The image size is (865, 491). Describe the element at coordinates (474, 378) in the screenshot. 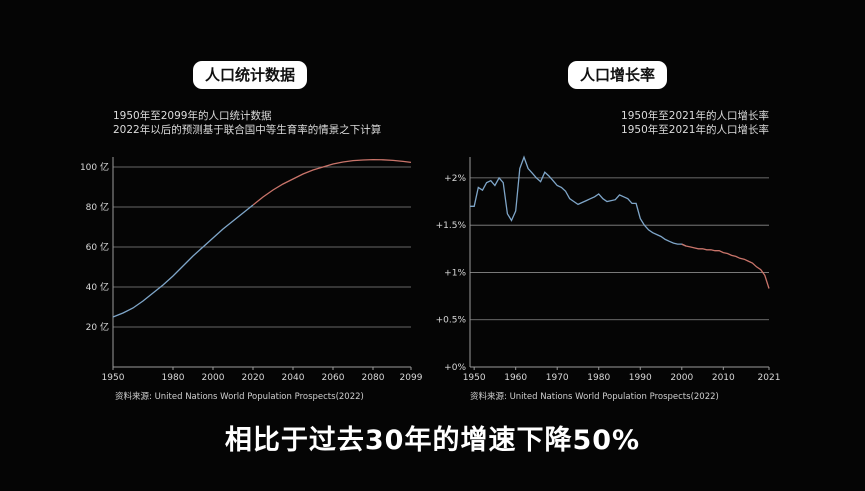

I see `growth-x-tick-label: 1950` at that location.